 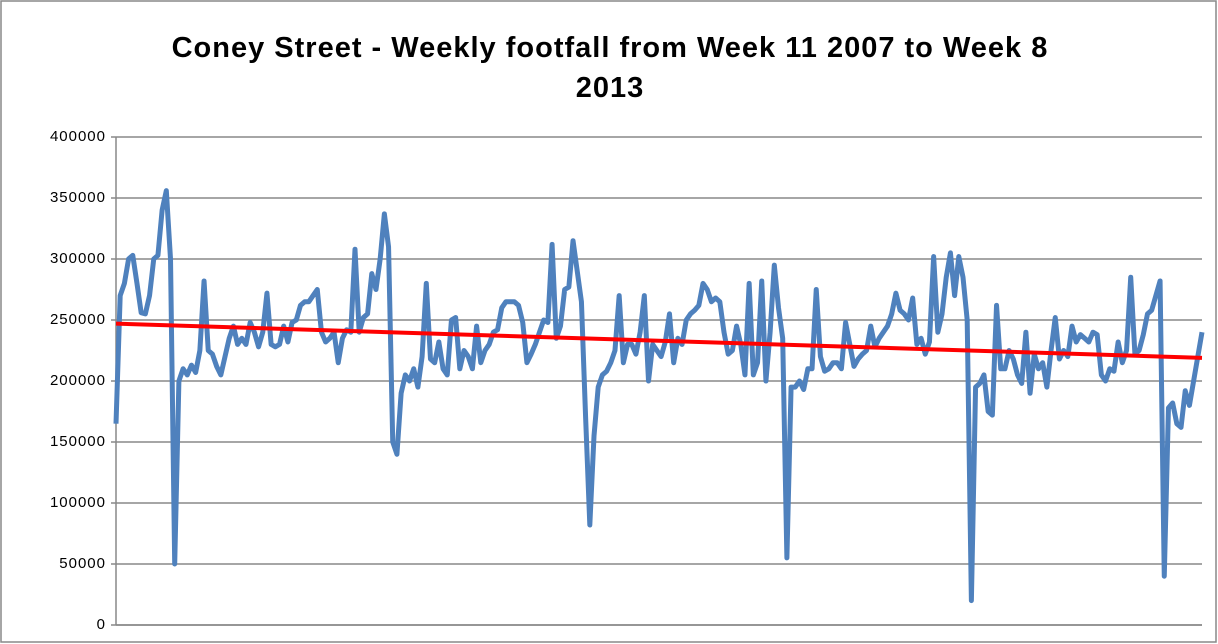 What do you see at coordinates (101, 624) in the screenshot?
I see `y-tick-label: 0` at bounding box center [101, 624].